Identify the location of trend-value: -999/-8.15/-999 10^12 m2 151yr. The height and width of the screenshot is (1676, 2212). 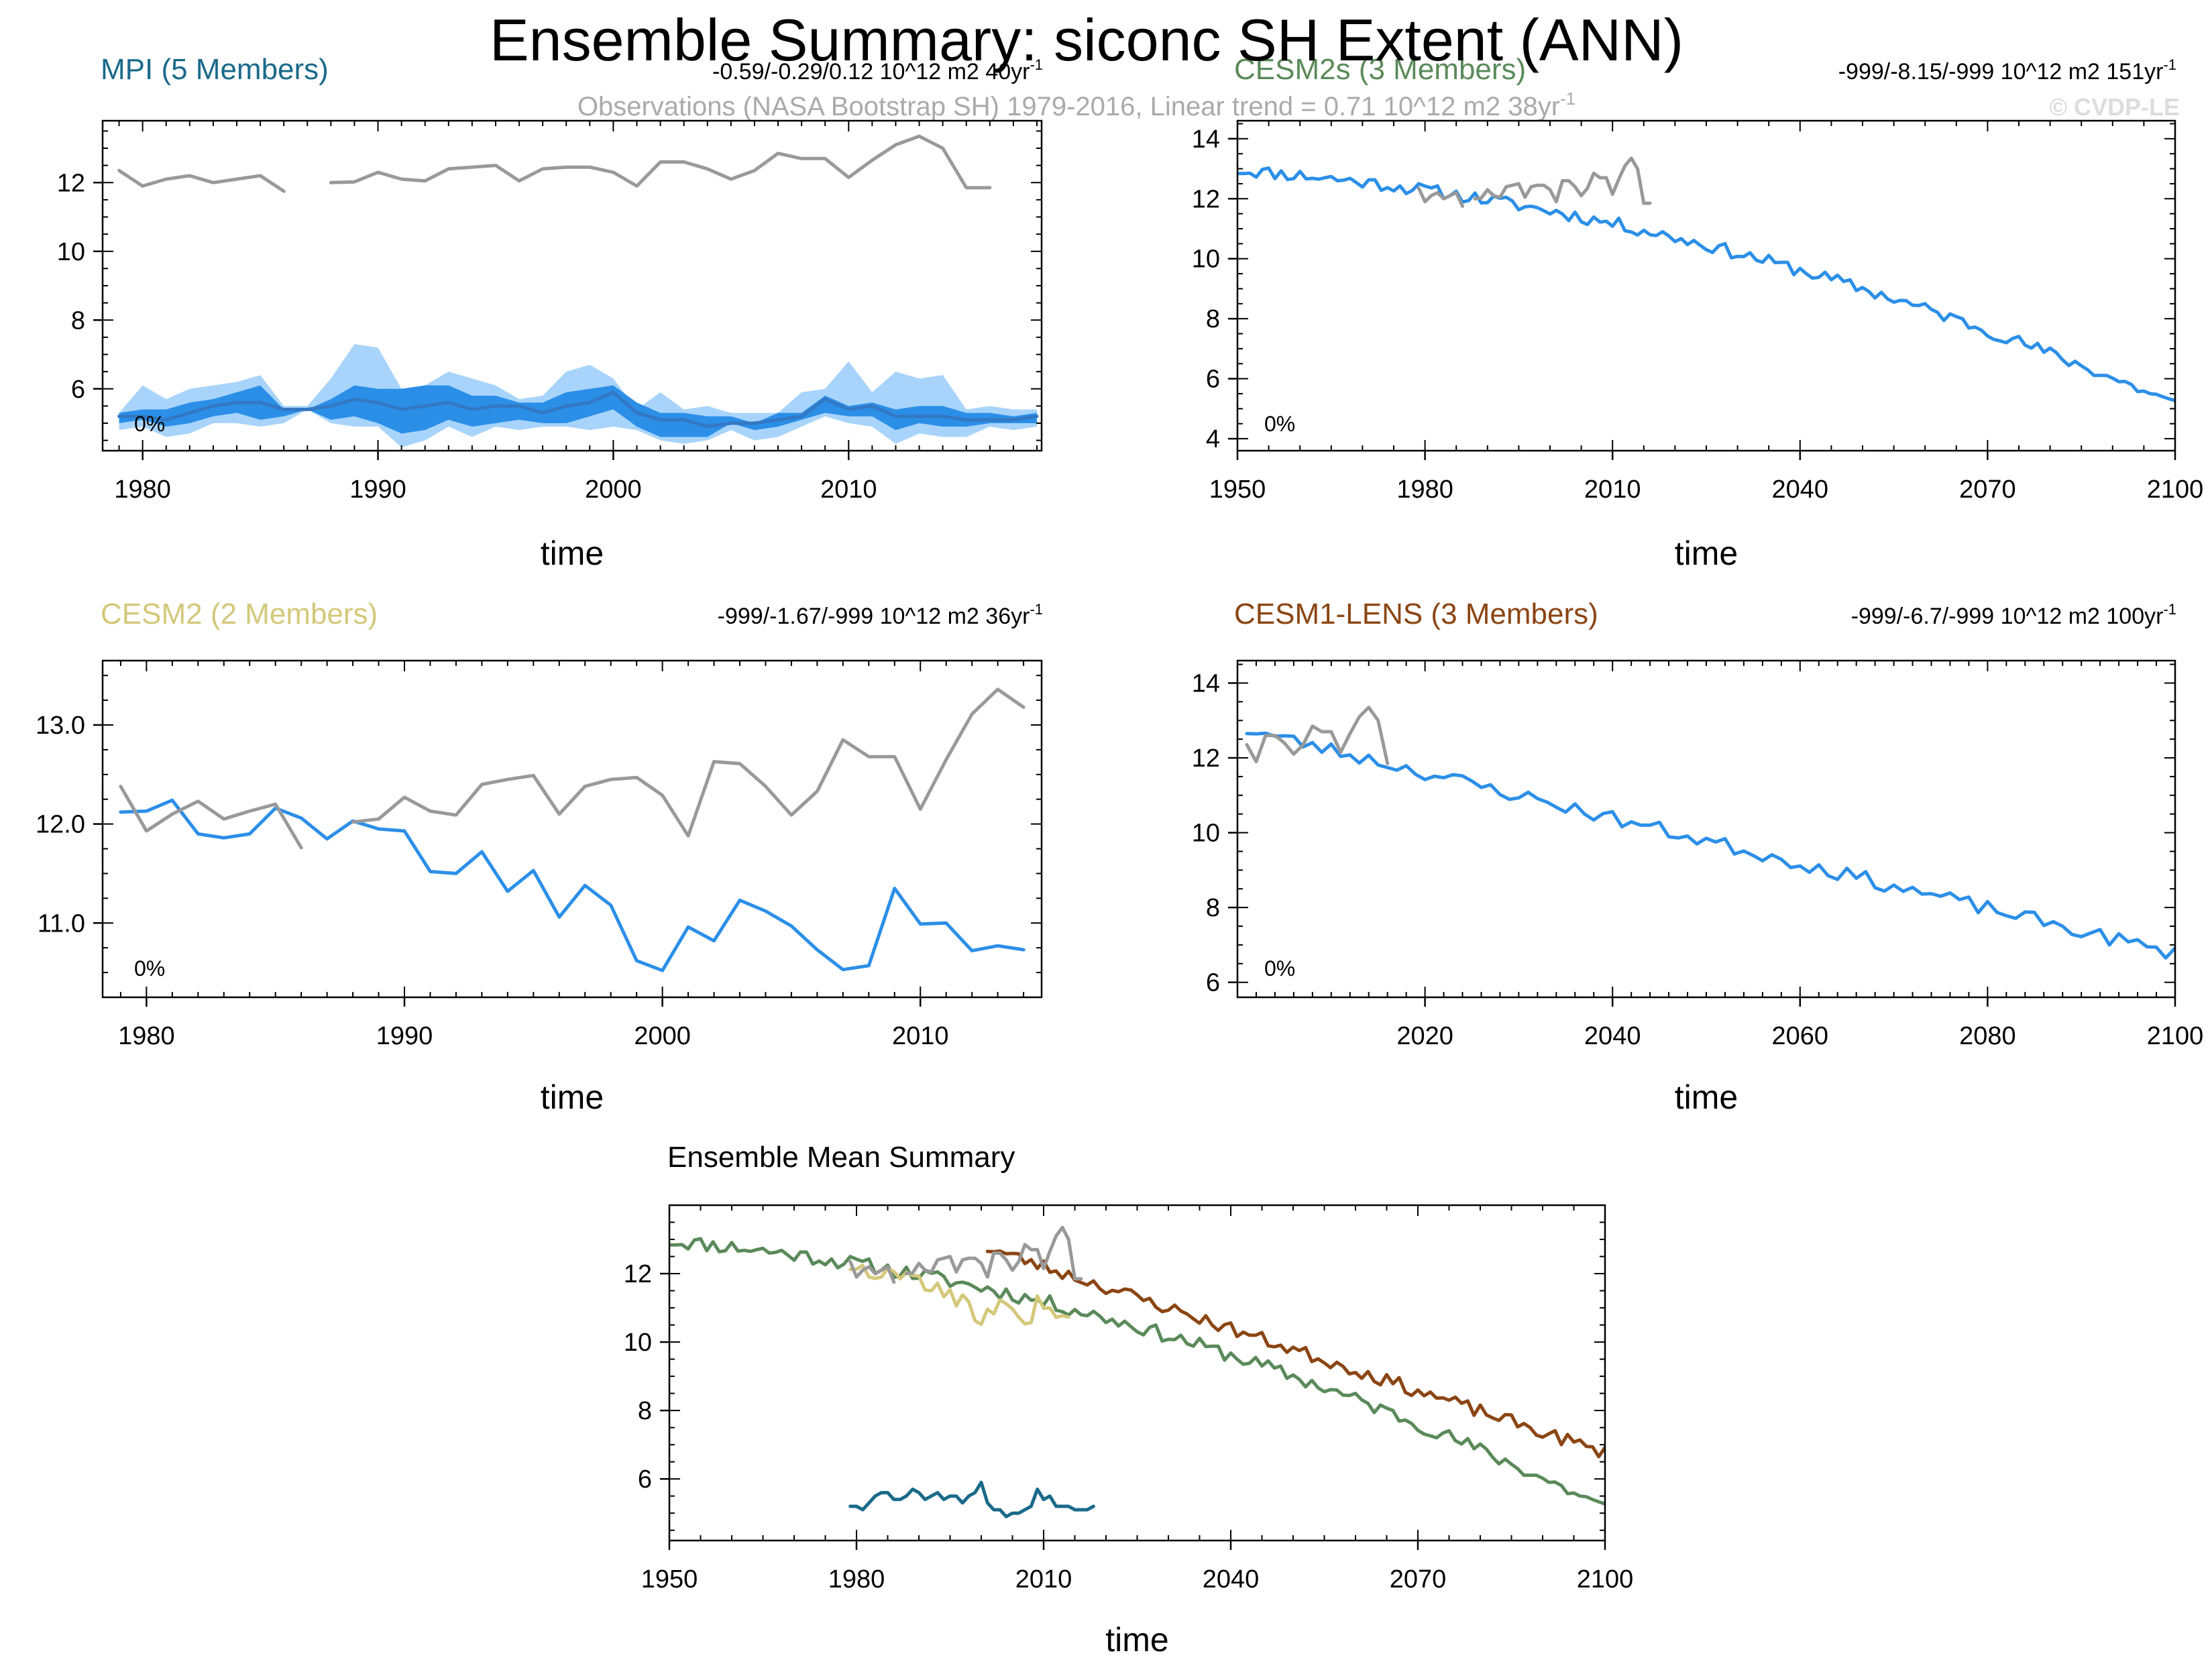
(2001, 72).